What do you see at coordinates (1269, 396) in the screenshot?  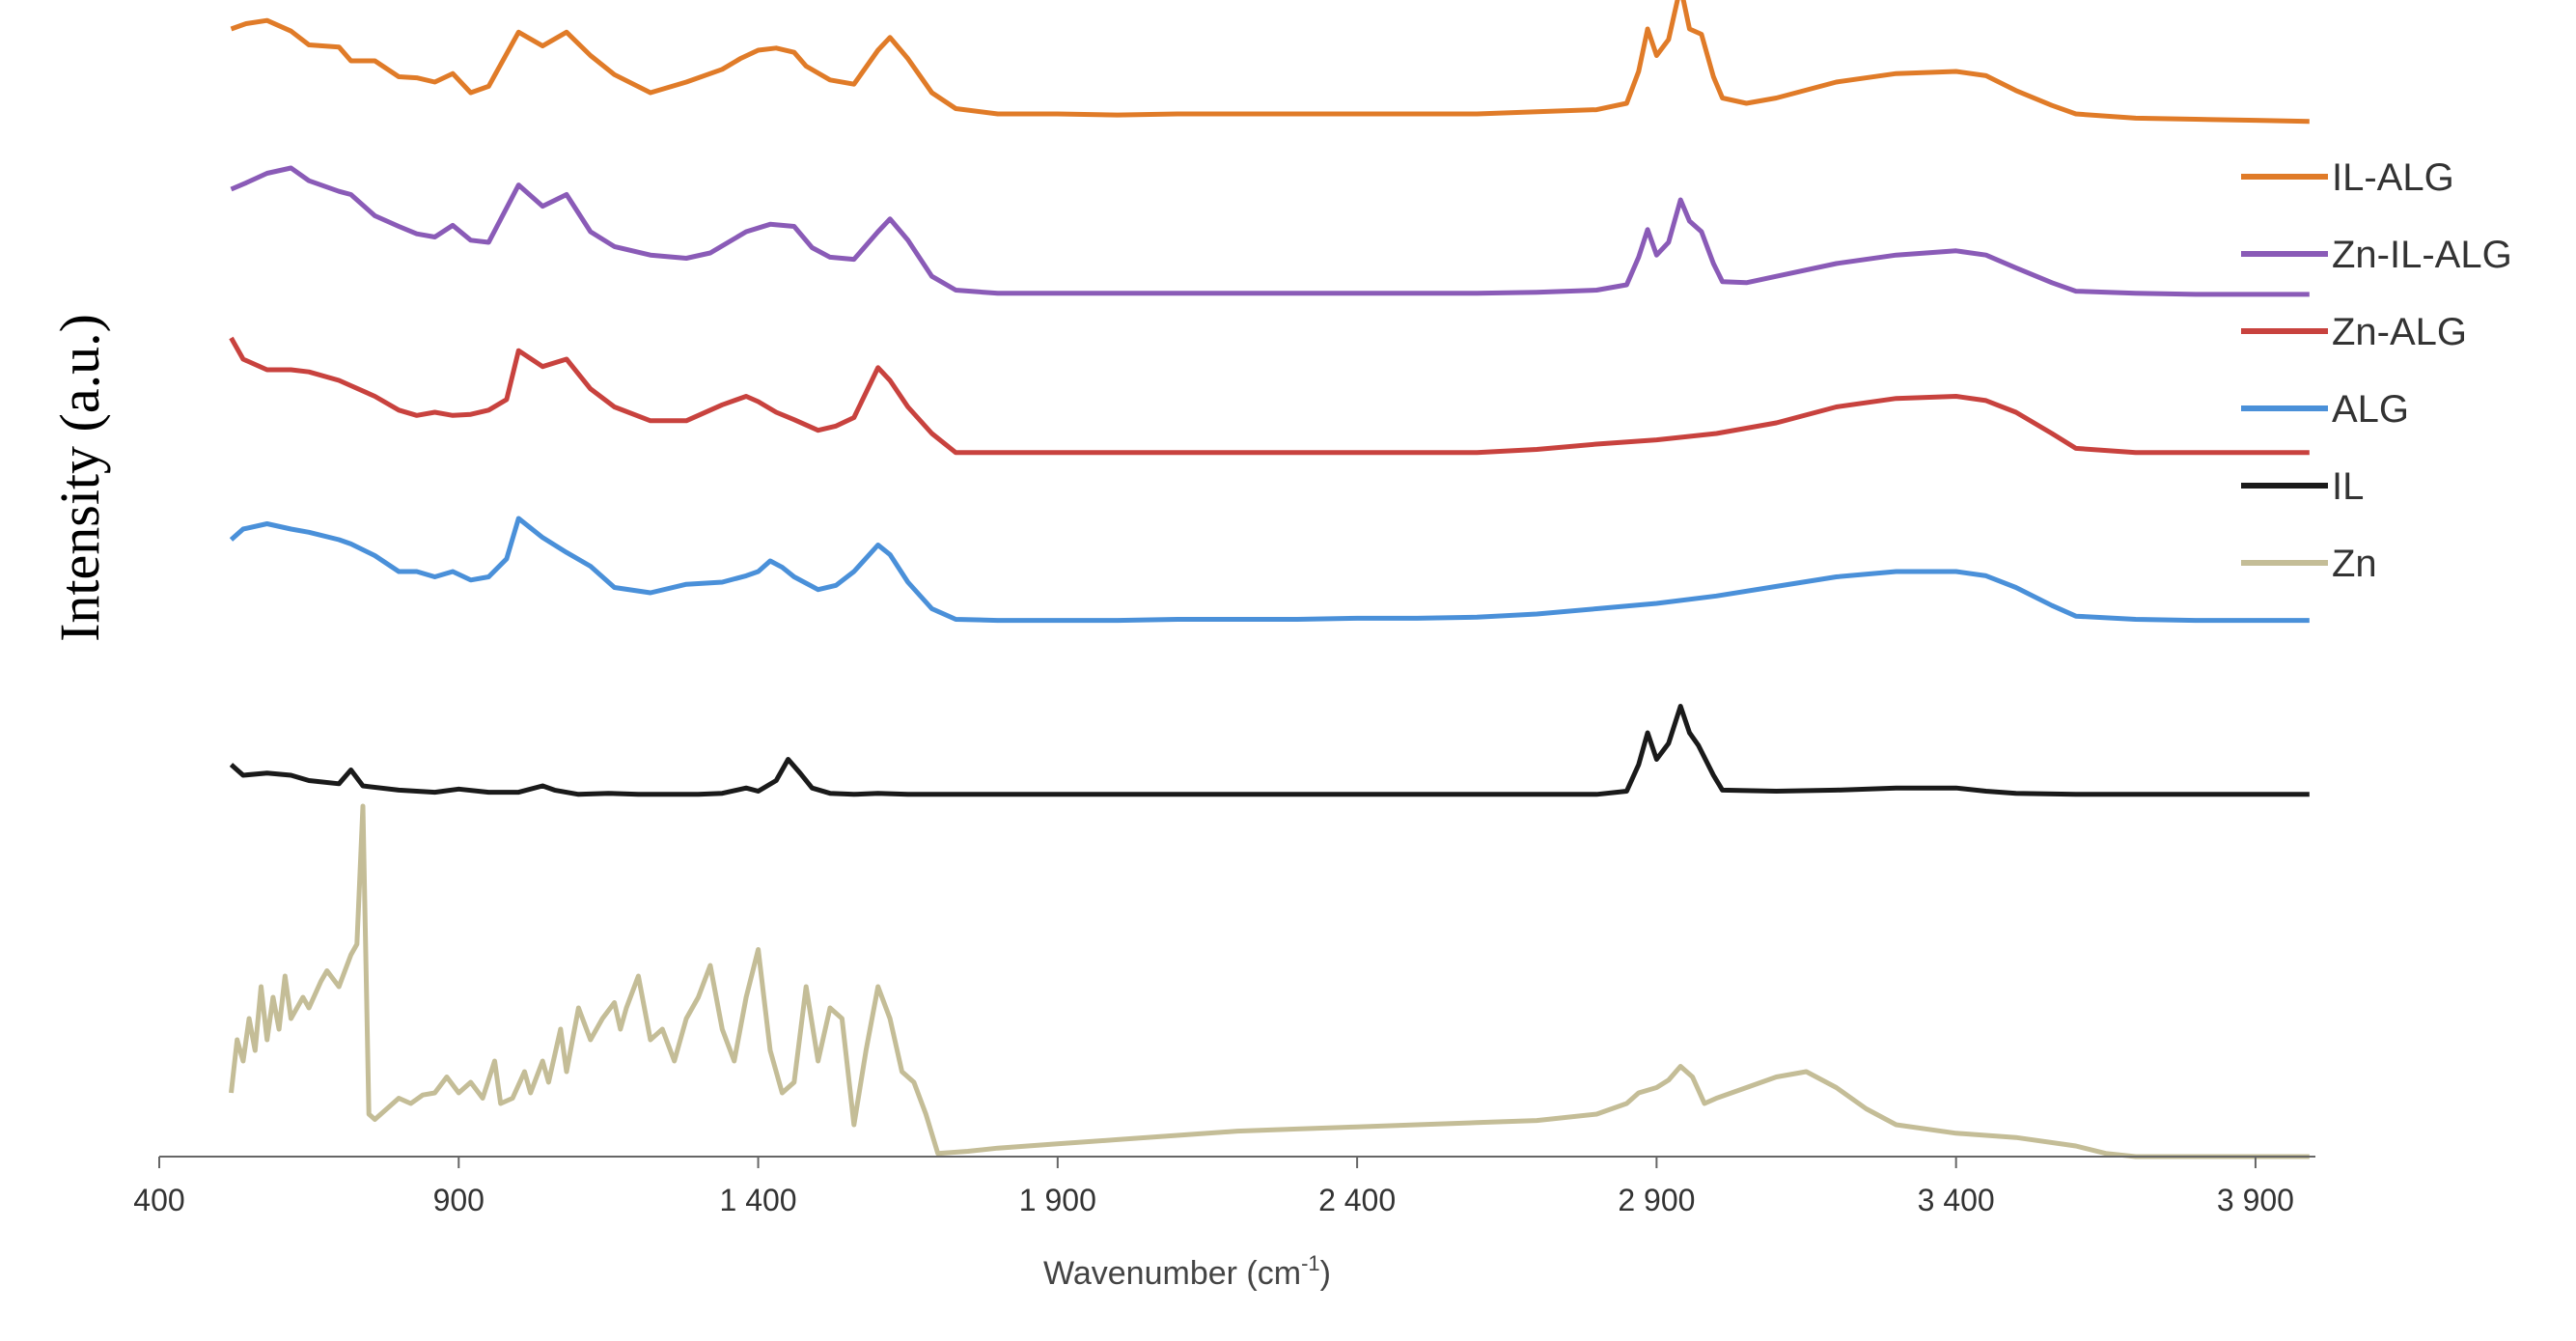 I see `series-line-zn-alg` at bounding box center [1269, 396].